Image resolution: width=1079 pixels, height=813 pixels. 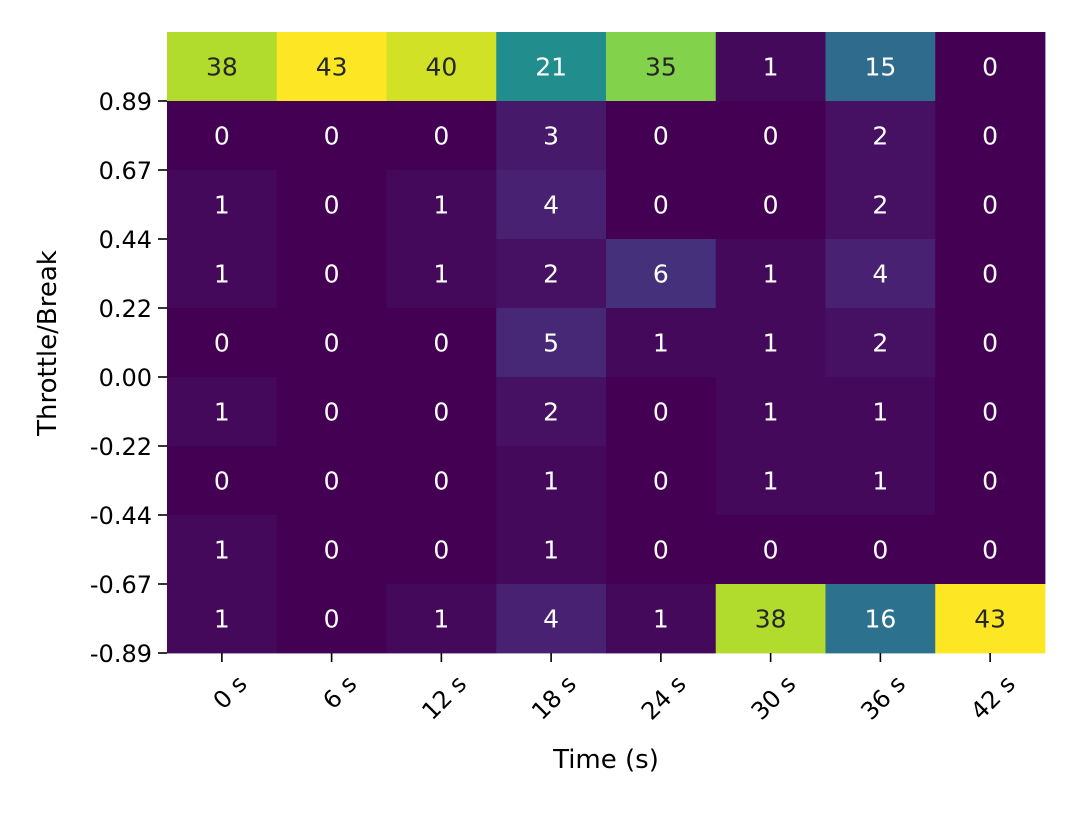 I want to click on y-tick-label: 0.22, so click(x=125, y=309).